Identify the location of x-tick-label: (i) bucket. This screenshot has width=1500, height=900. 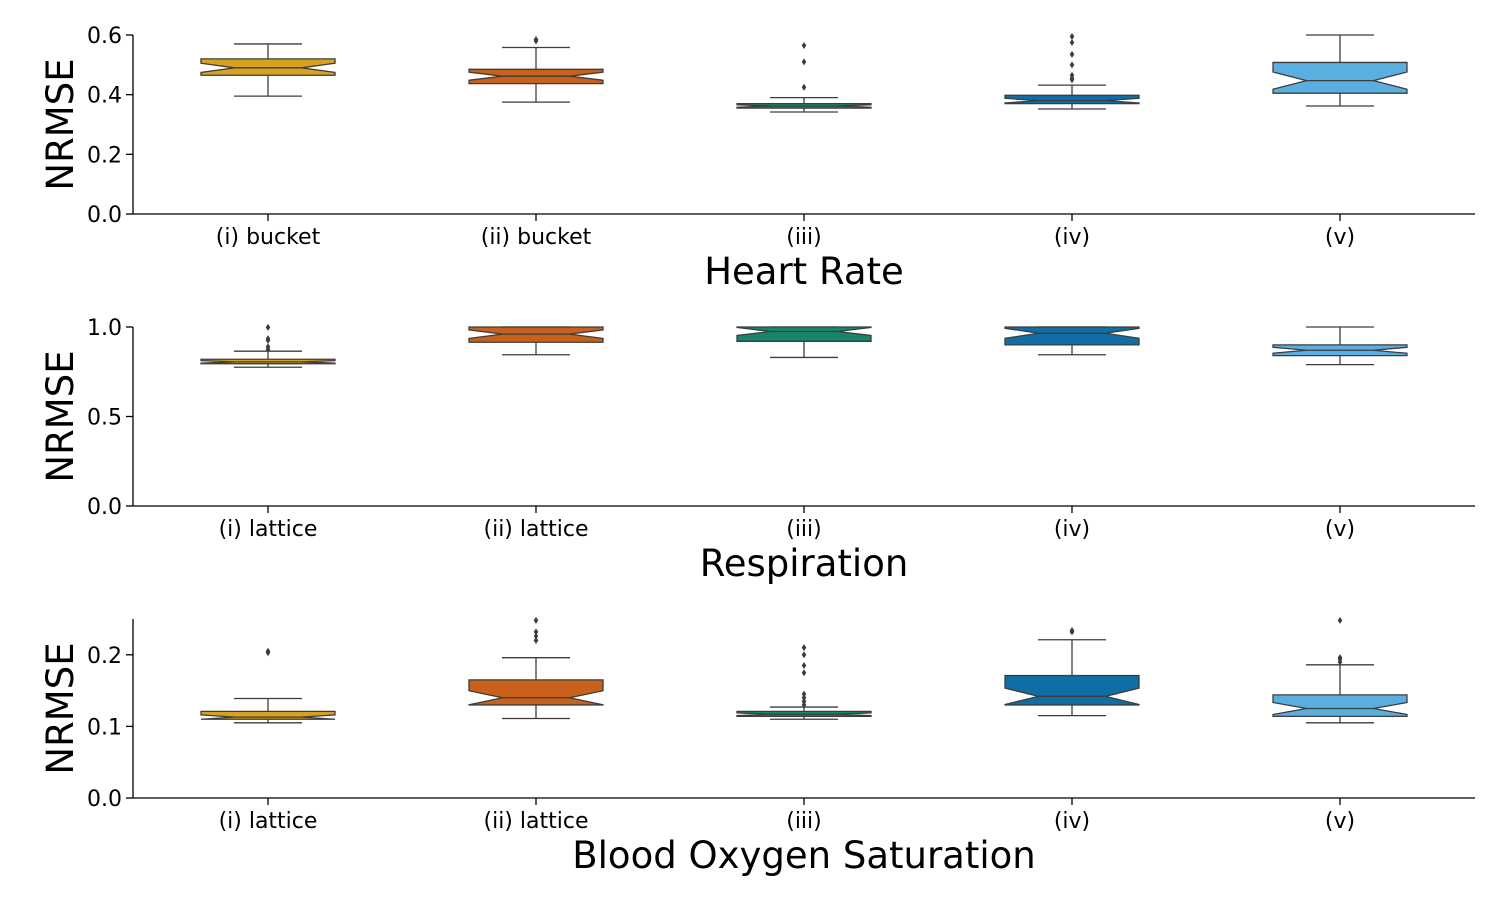
(268, 237).